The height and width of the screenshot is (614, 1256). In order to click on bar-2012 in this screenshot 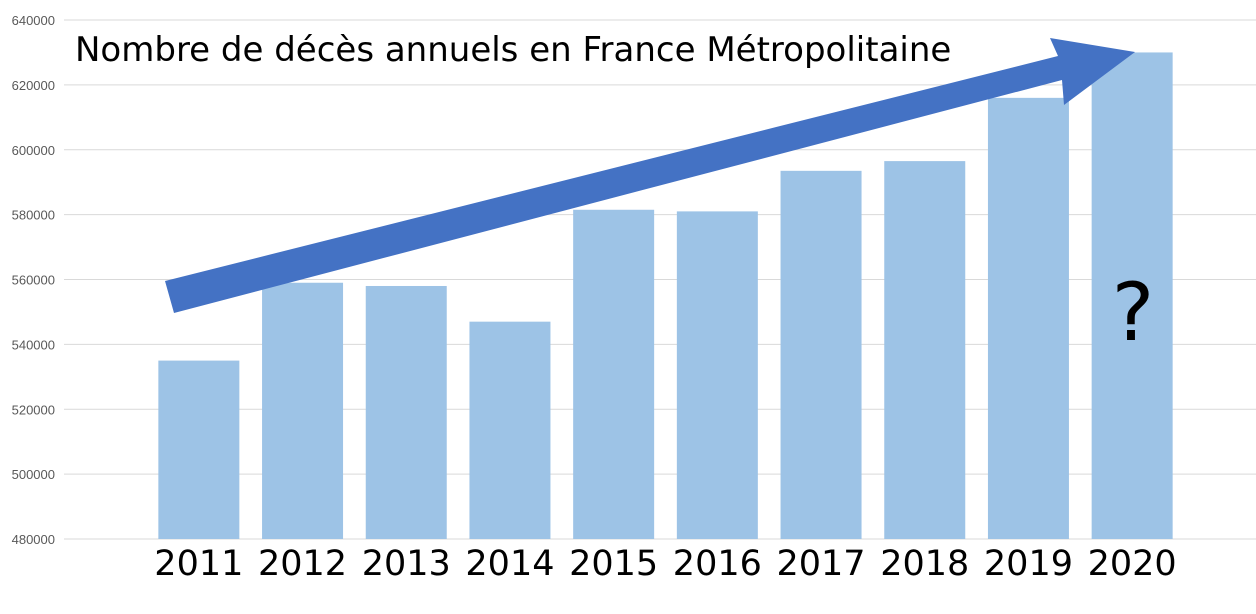, I will do `click(303, 410)`.